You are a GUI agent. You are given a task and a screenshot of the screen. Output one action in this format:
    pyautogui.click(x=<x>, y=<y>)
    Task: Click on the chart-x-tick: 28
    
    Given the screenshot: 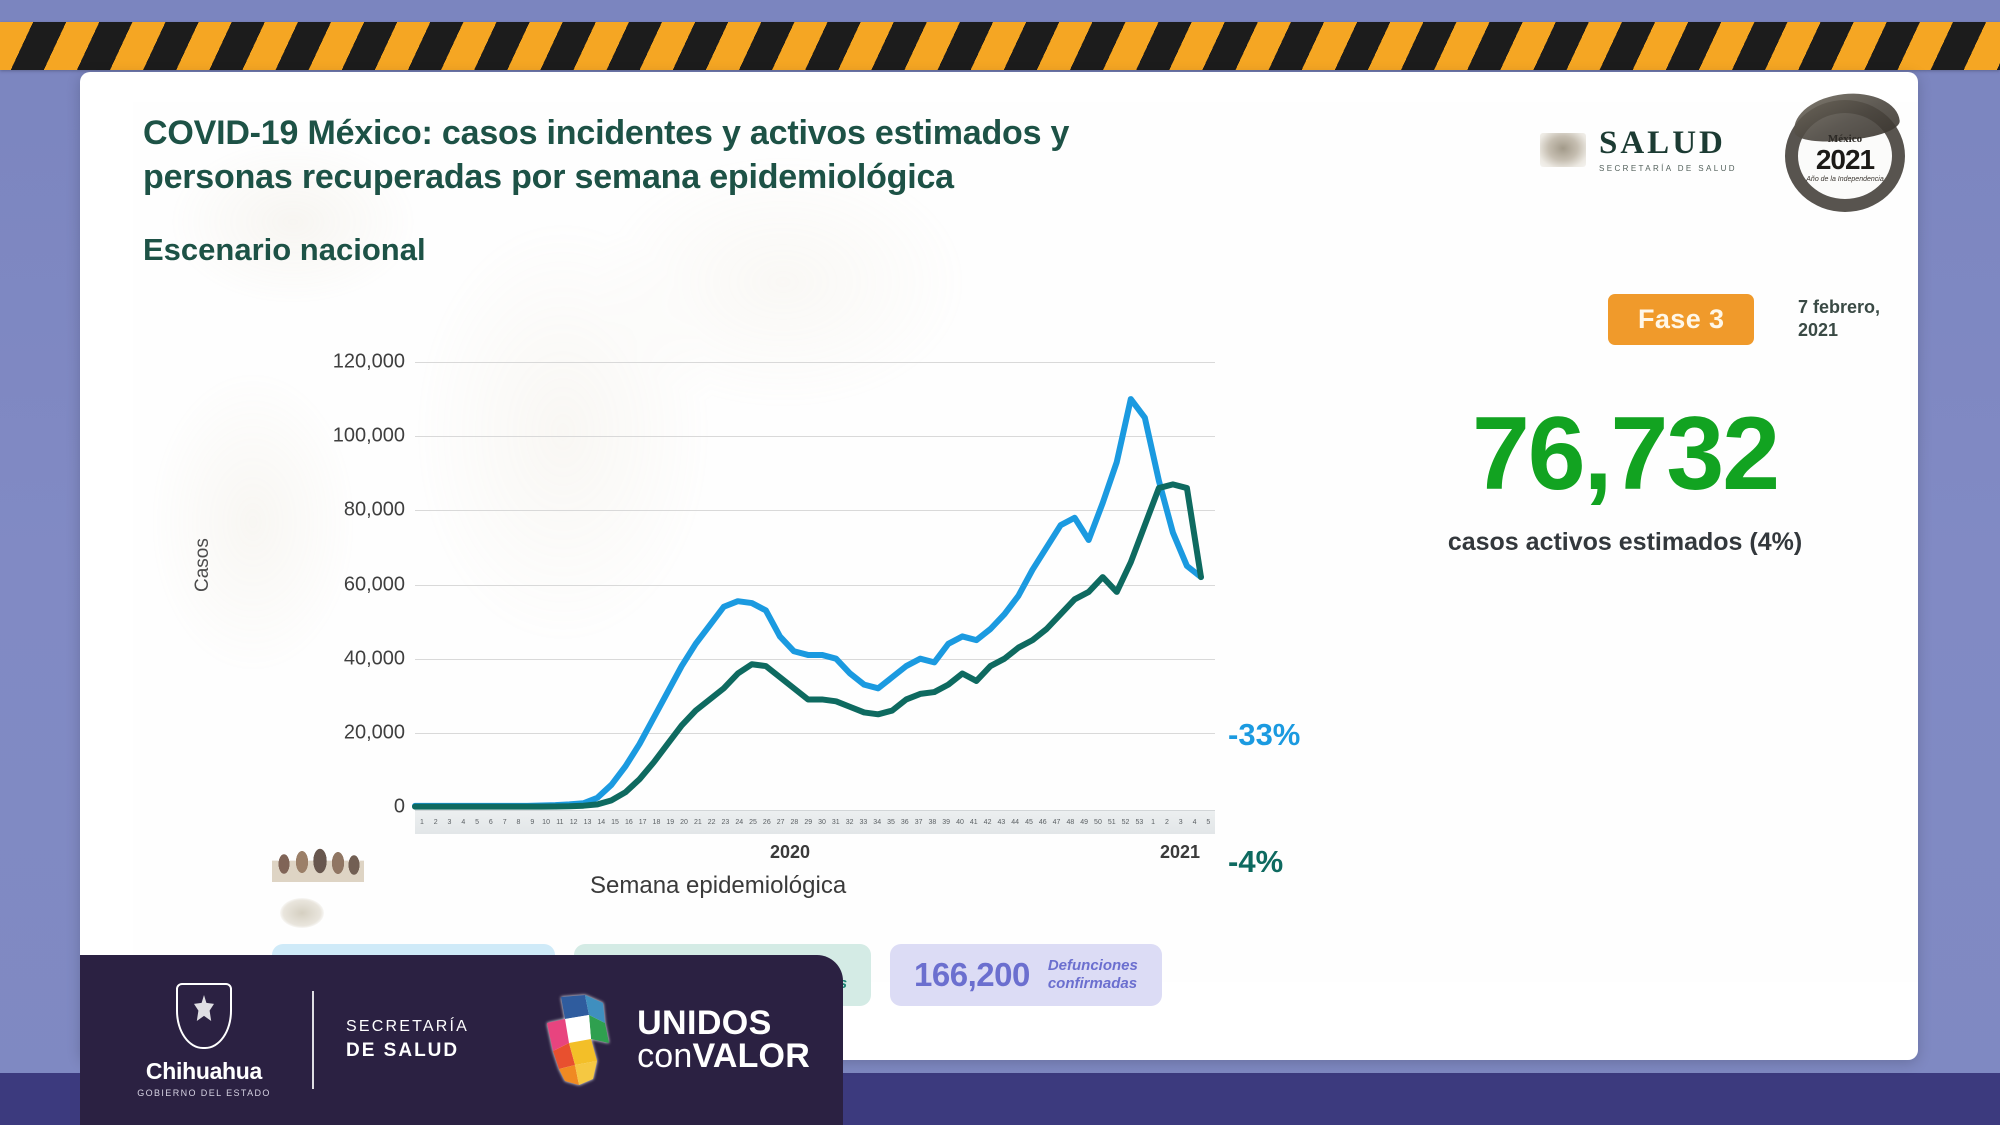 What is the action you would take?
    pyautogui.click(x=794, y=822)
    